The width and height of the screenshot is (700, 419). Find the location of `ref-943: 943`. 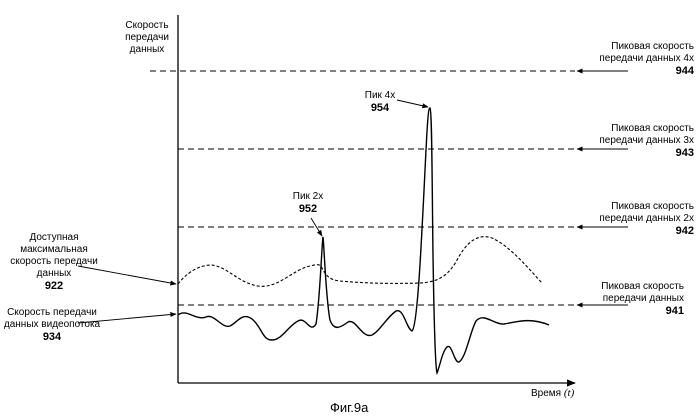

ref-943: 943 is located at coordinates (631, 153).